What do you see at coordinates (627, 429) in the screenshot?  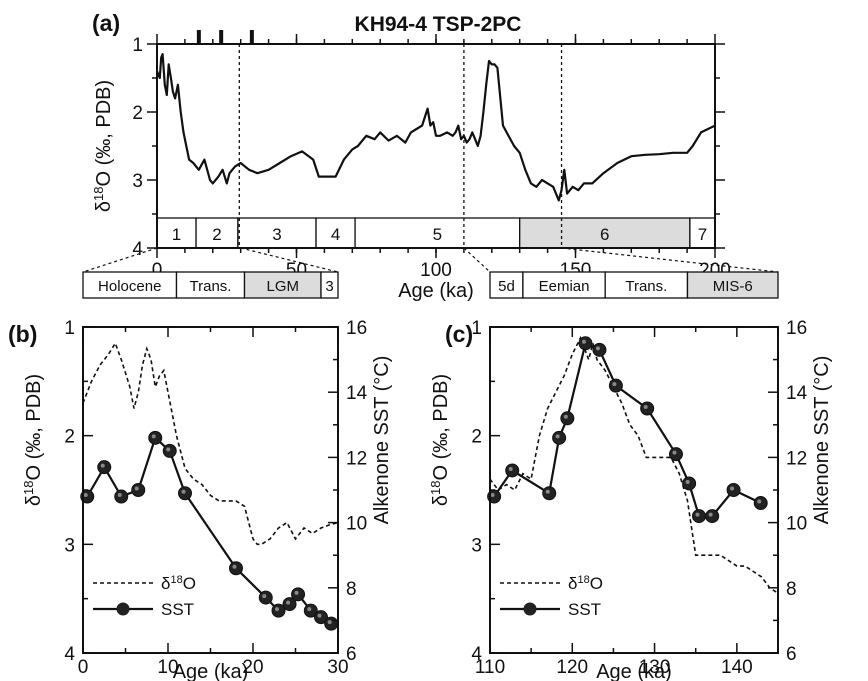 I see `series-line-sst` at bounding box center [627, 429].